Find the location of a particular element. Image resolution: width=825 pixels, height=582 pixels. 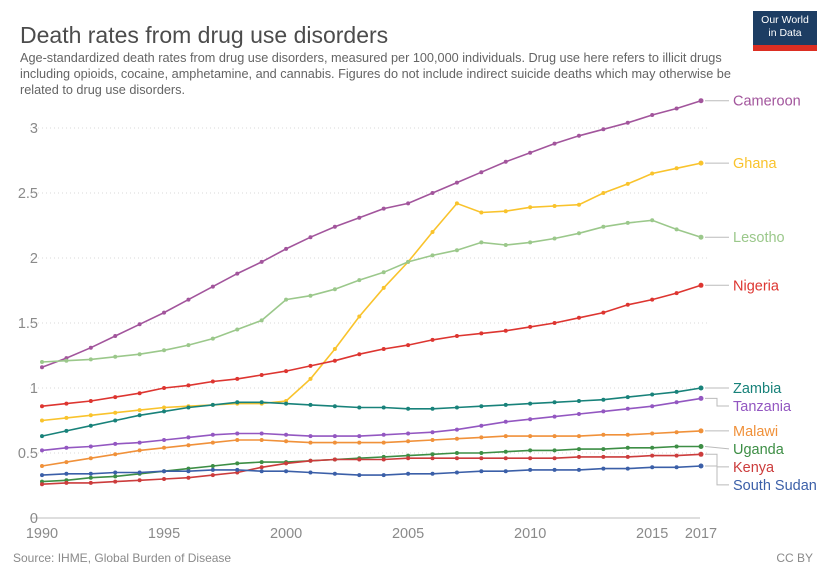

series-label-zambia: Zambia is located at coordinates (757, 389).